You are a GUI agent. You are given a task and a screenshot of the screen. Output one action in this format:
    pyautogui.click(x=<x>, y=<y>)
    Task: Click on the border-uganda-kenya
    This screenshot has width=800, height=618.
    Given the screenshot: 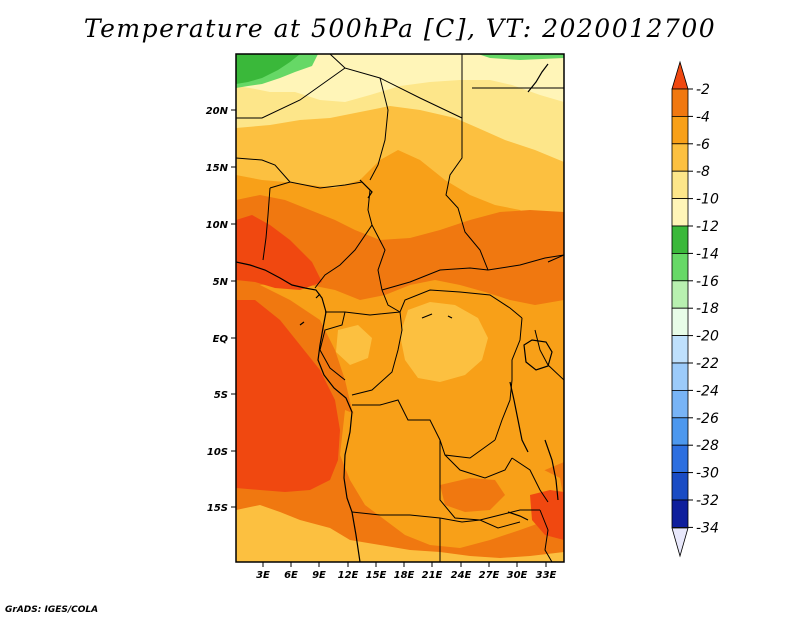 What is the action you would take?
    pyautogui.click(x=541, y=347)
    